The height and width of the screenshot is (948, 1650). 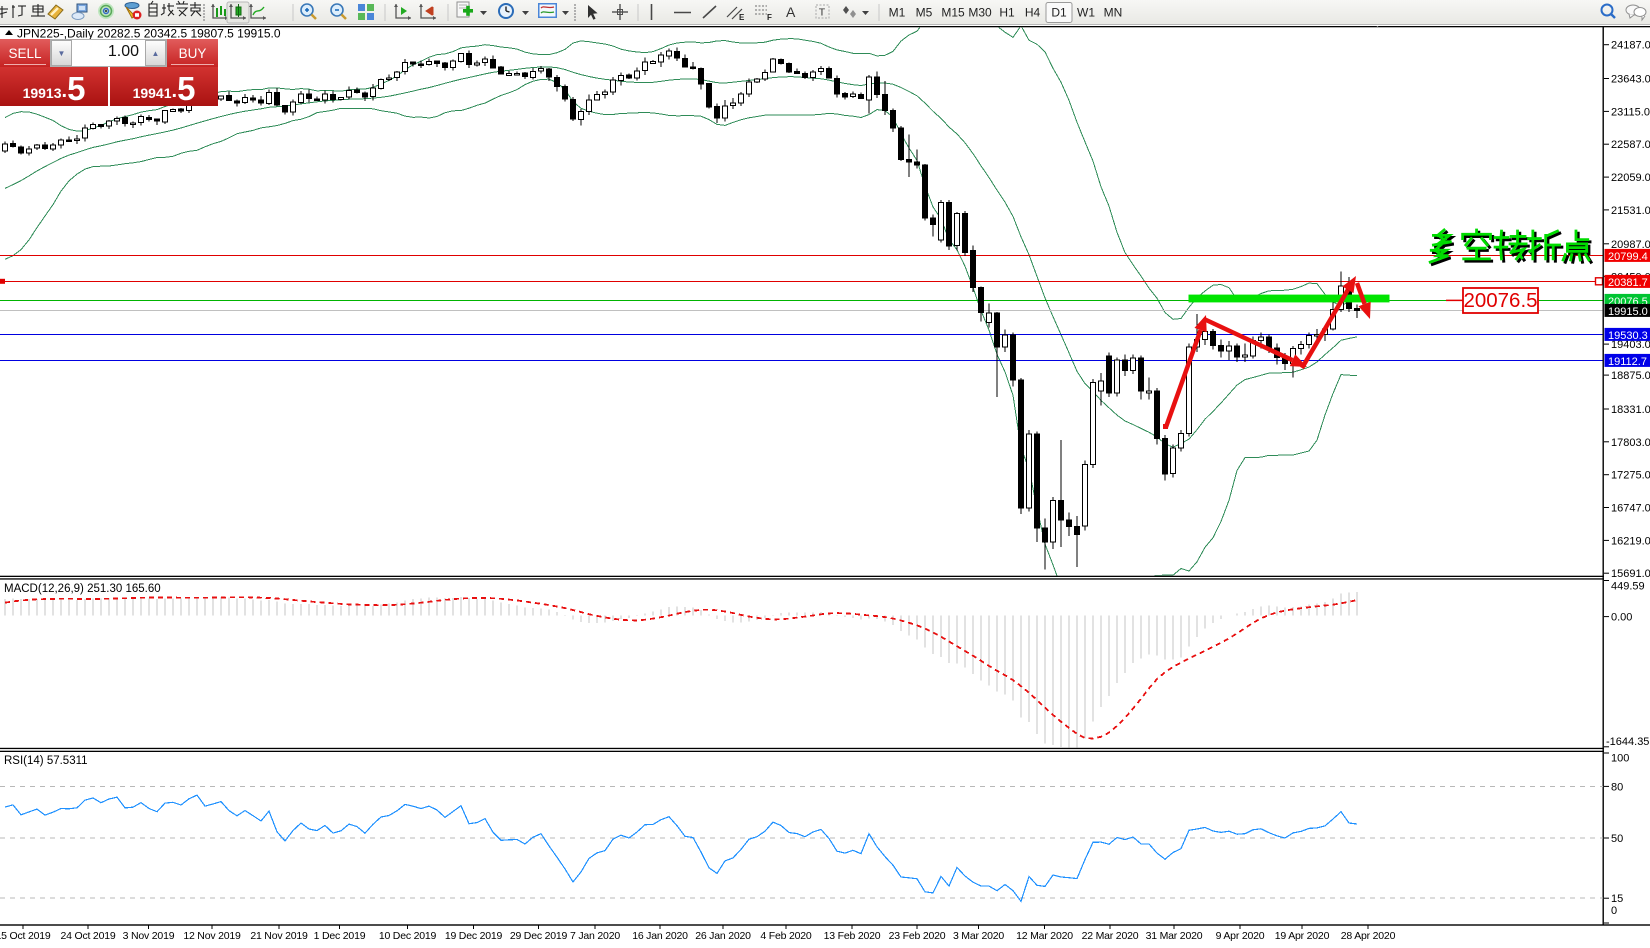 What do you see at coordinates (1630, 509) in the screenshot?
I see `svg-text: 16747.0` at bounding box center [1630, 509].